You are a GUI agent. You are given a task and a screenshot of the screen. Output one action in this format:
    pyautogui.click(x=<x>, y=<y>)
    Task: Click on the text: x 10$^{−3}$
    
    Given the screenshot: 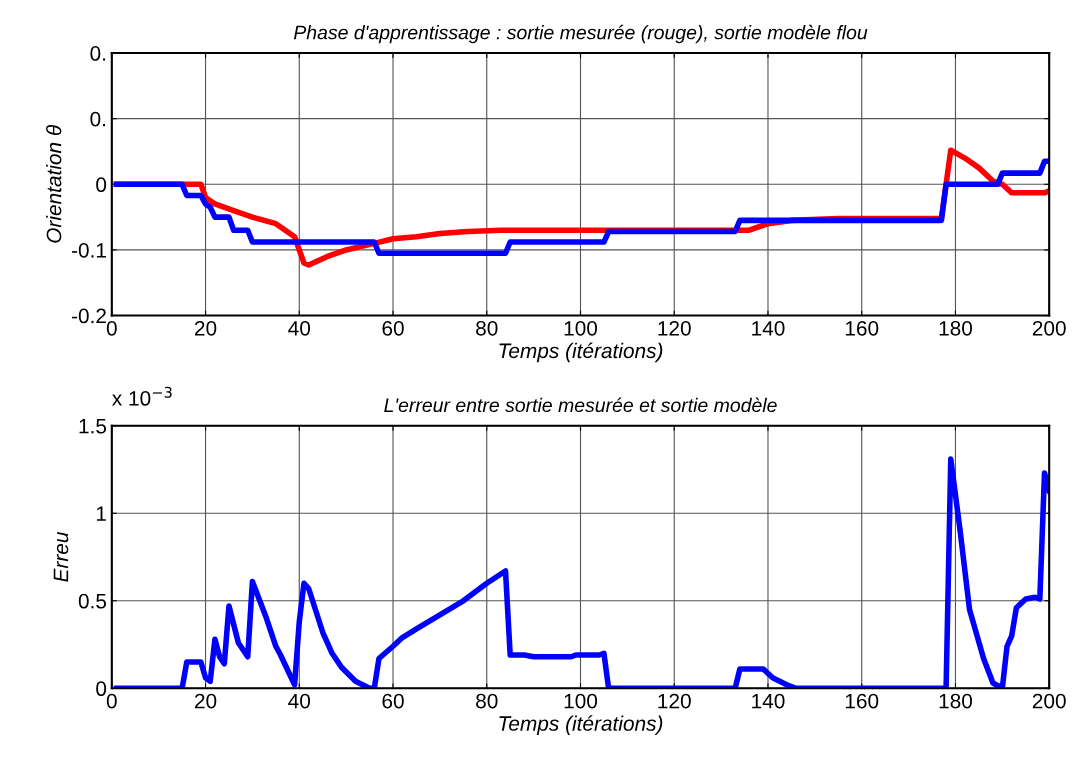 What is the action you would take?
    pyautogui.click(x=142, y=396)
    